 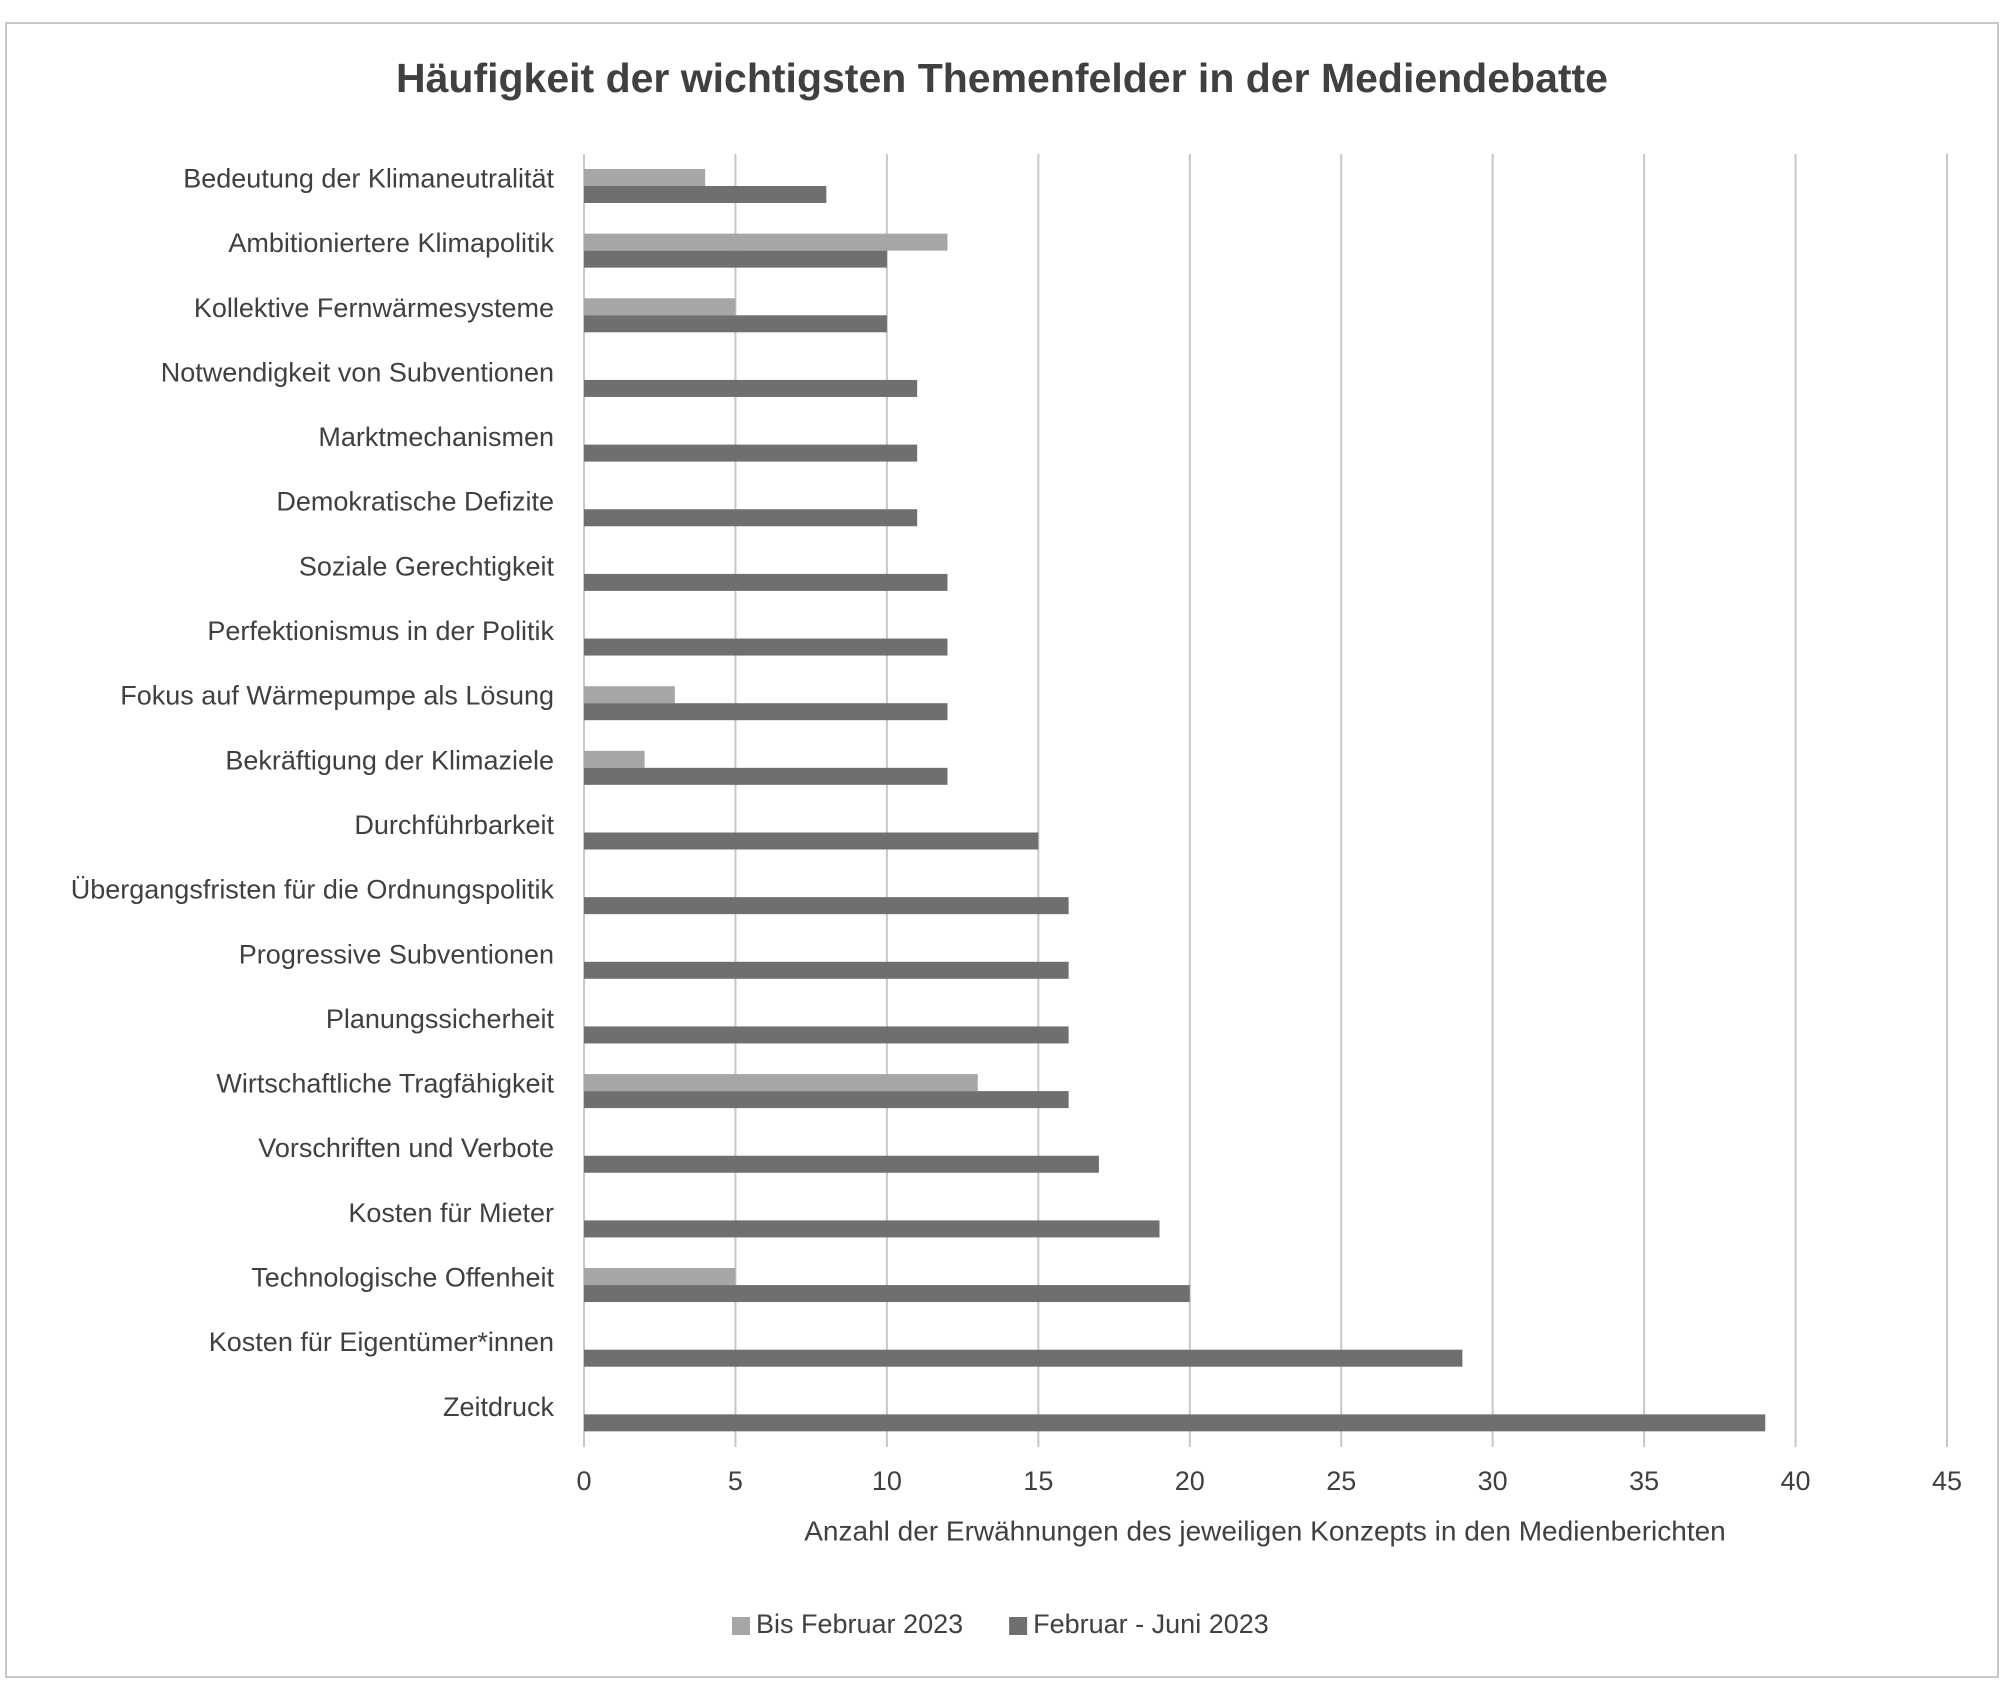 What do you see at coordinates (499, 1407) in the screenshot?
I see `y-tick-label: Zeitdruck` at bounding box center [499, 1407].